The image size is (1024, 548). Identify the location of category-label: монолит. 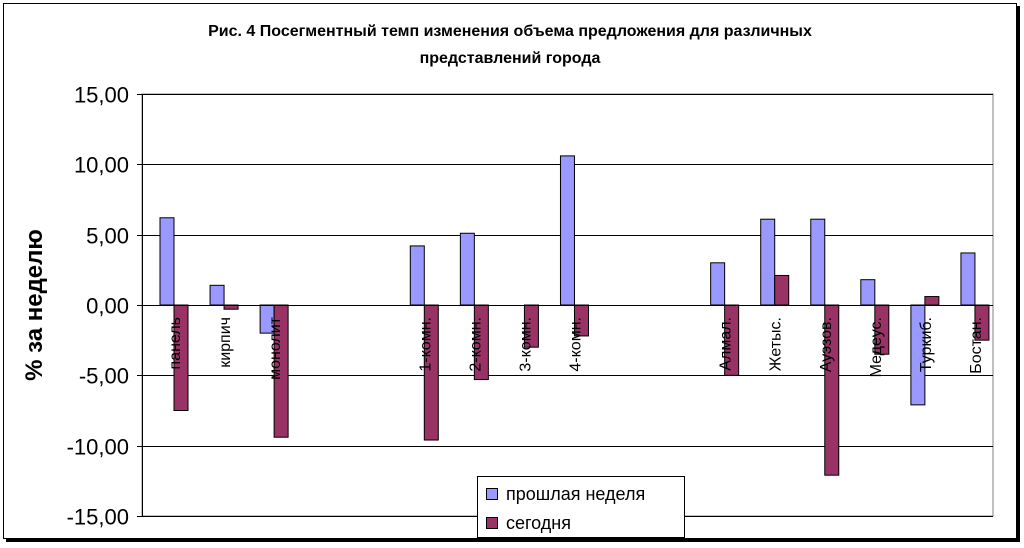
(275, 348).